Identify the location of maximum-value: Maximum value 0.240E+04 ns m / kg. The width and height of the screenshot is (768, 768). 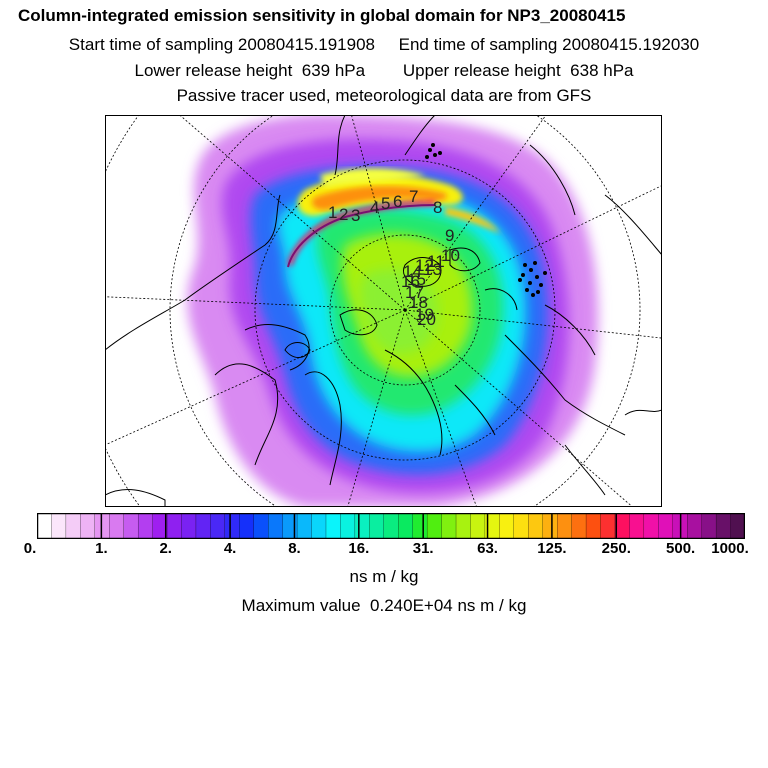
(384, 605).